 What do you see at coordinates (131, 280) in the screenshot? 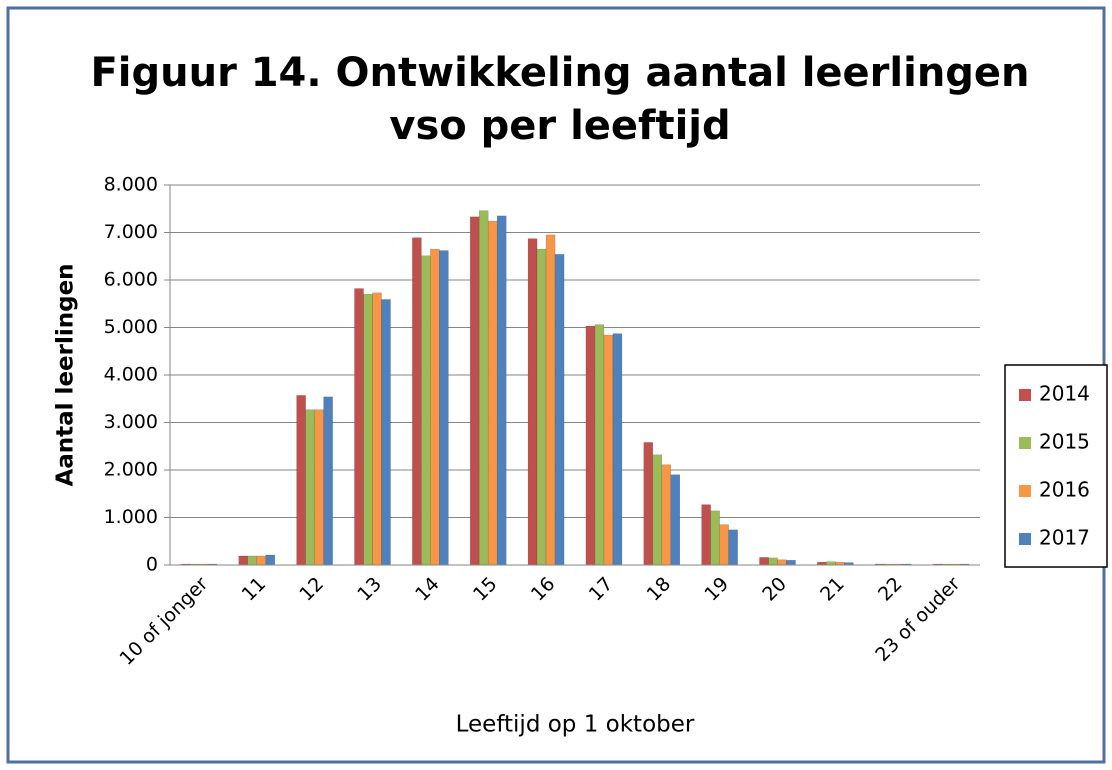
I see `y-tick-label: 6.000` at bounding box center [131, 280].